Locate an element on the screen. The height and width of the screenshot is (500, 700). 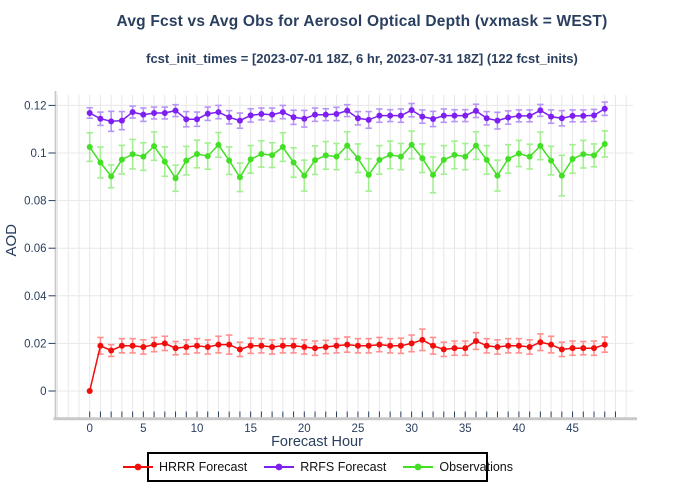
svg-text: 15 is located at coordinates (250, 429).